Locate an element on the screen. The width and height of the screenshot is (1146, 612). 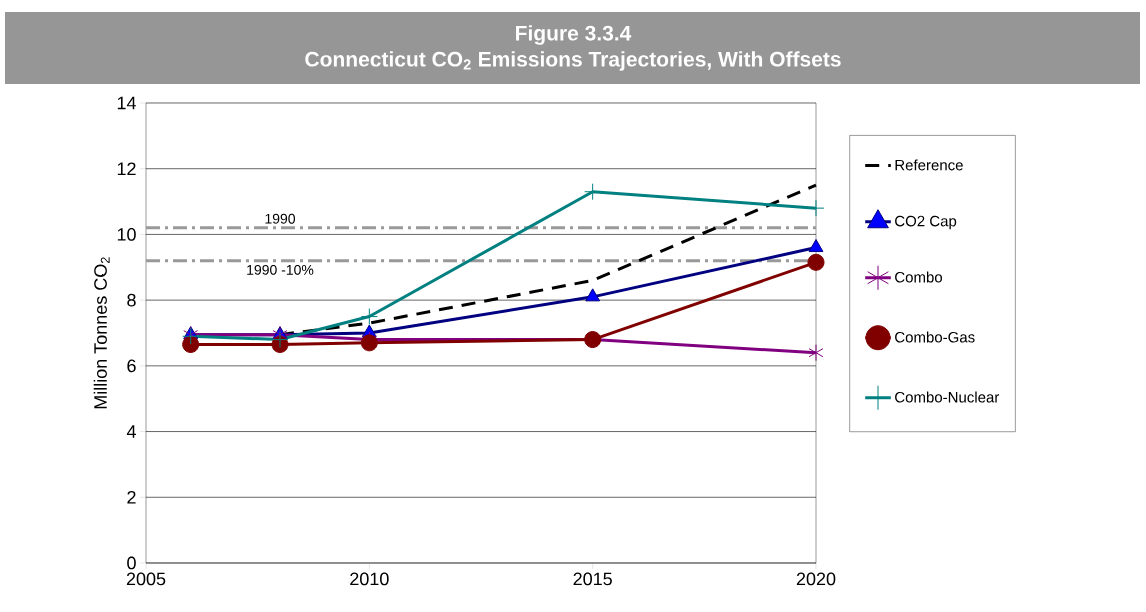
chart-title: Figure 3.3.4 is located at coordinates (574, 35).